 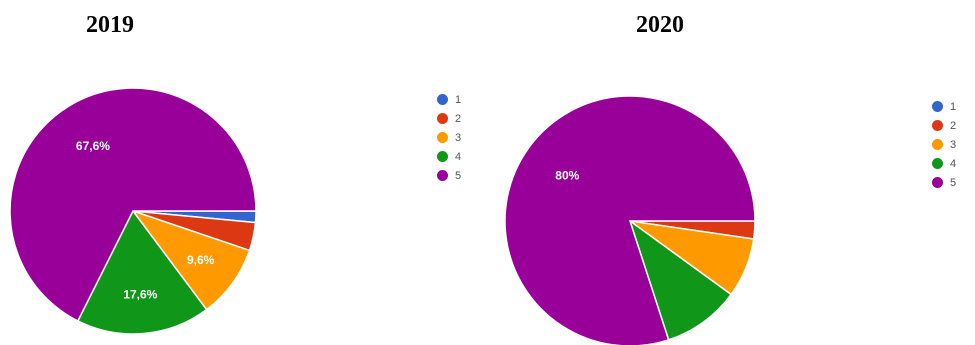 I want to click on data-label-5: 67,6%, so click(x=93, y=146).